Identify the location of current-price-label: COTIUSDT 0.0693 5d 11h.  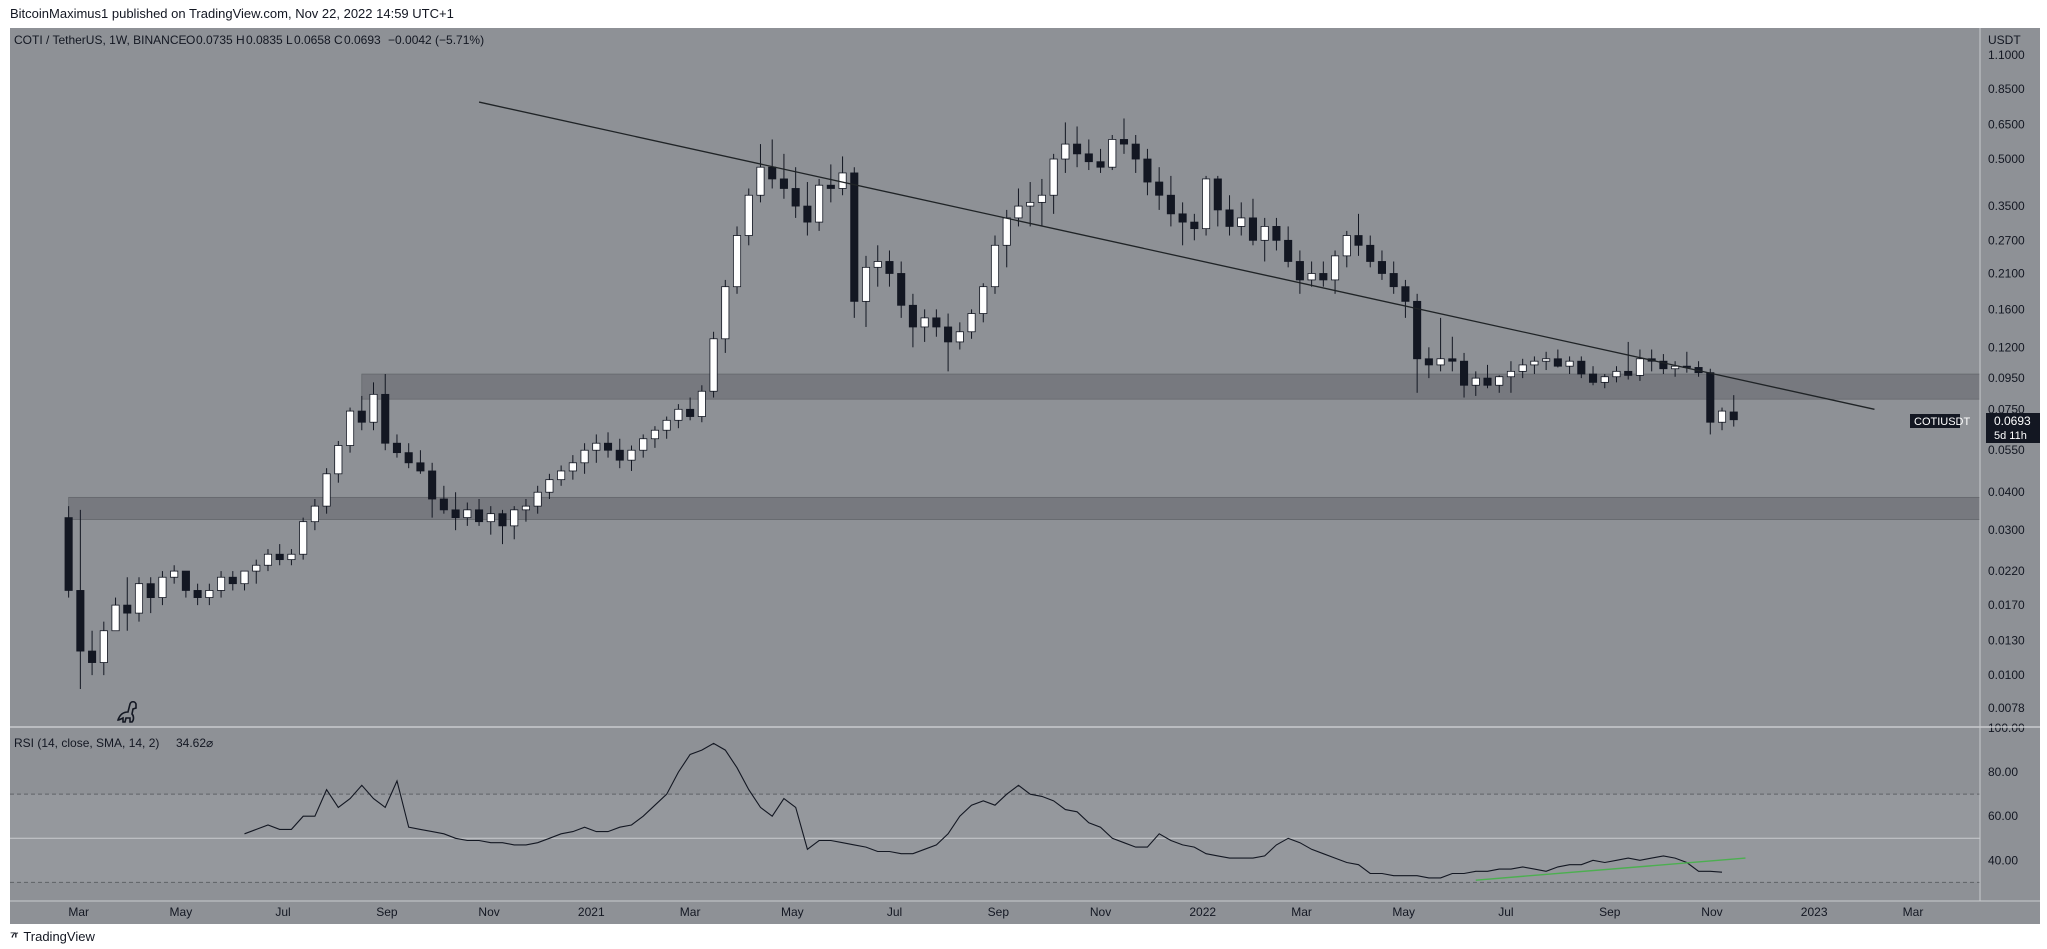
(1975, 428).